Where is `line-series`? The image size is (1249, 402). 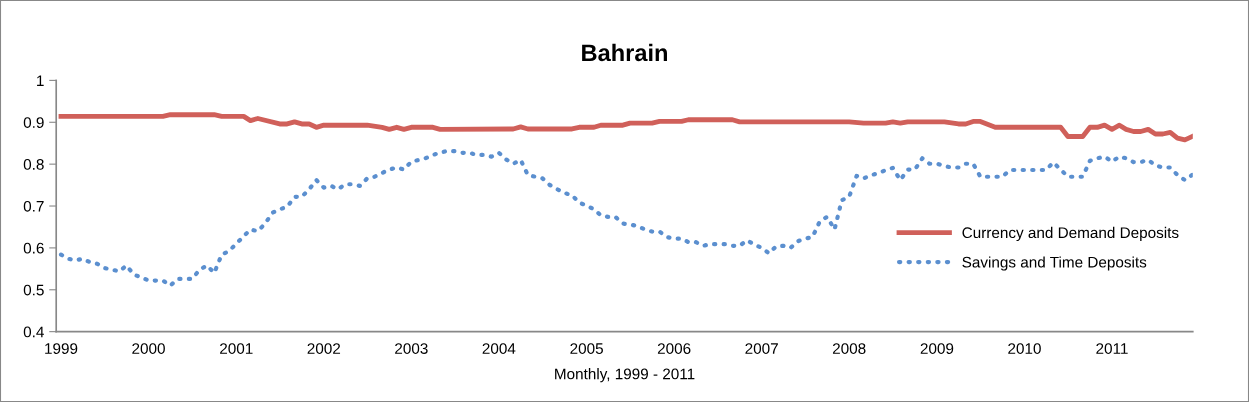
line-series is located at coordinates (625, 127).